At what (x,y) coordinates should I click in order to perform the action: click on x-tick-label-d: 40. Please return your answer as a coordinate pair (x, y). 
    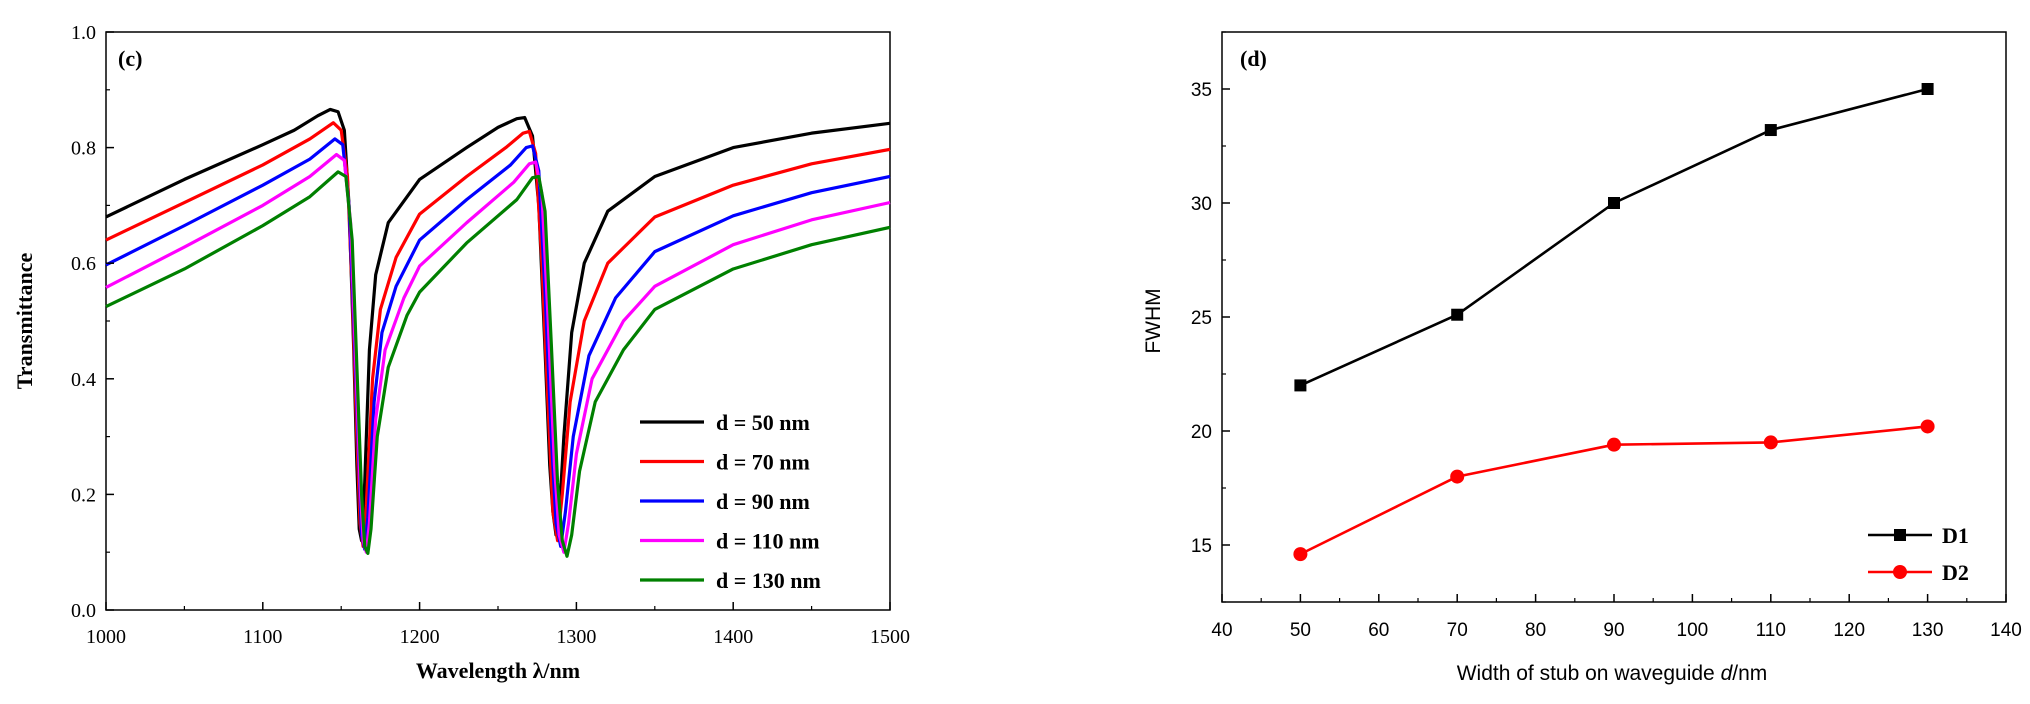
    Looking at the image, I should click on (1221, 630).